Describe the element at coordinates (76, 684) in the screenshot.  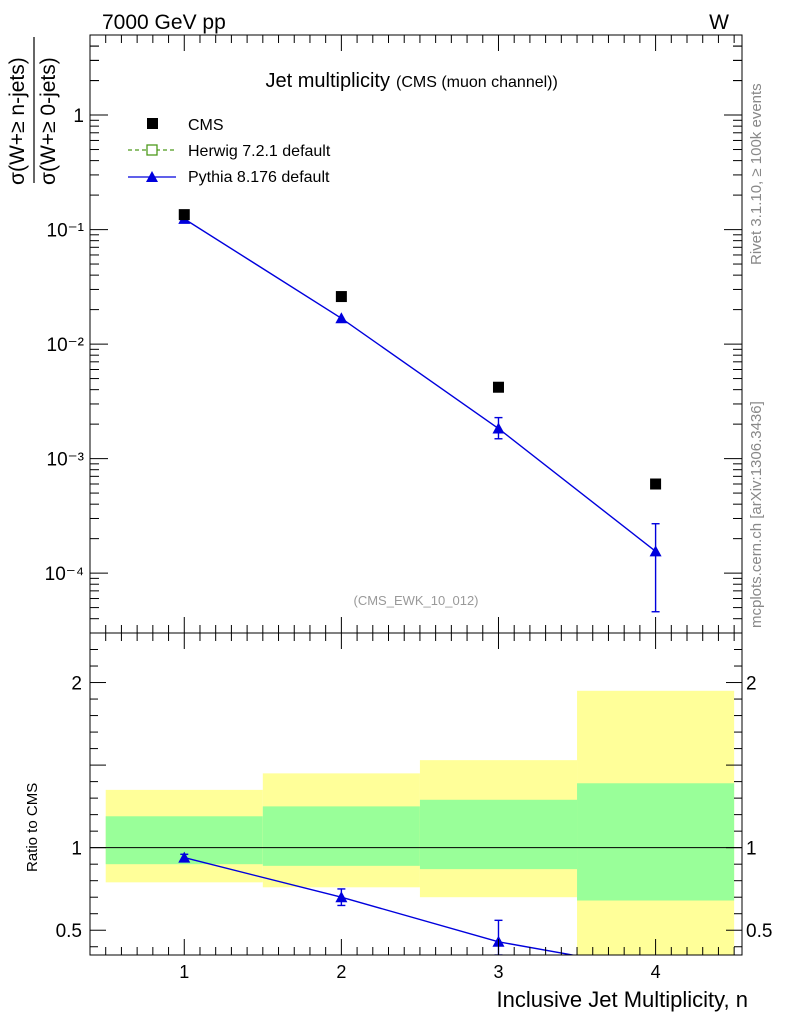
I see `ratio-y-tick-label-left-3: 2` at that location.